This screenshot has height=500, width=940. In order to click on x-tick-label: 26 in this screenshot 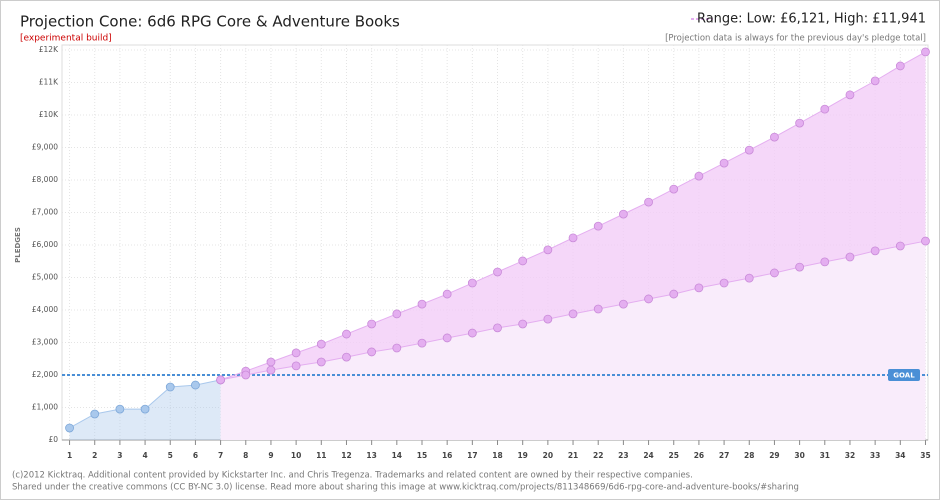, I will do `click(699, 455)`.